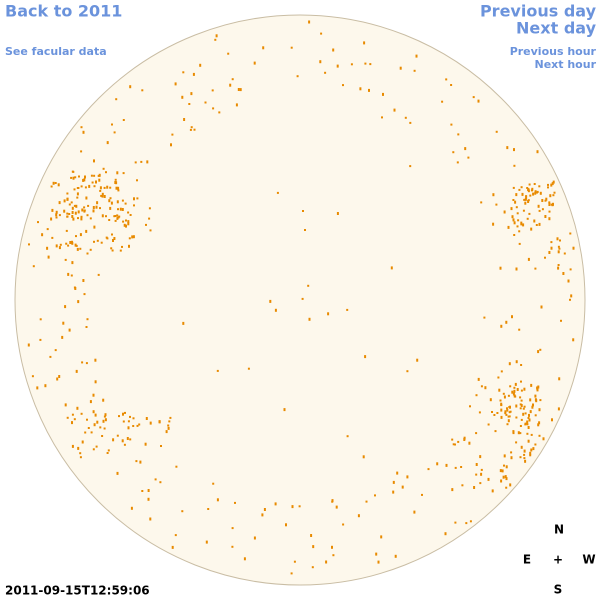  I want to click on previous-hour-link: Previous hour, so click(553, 51).